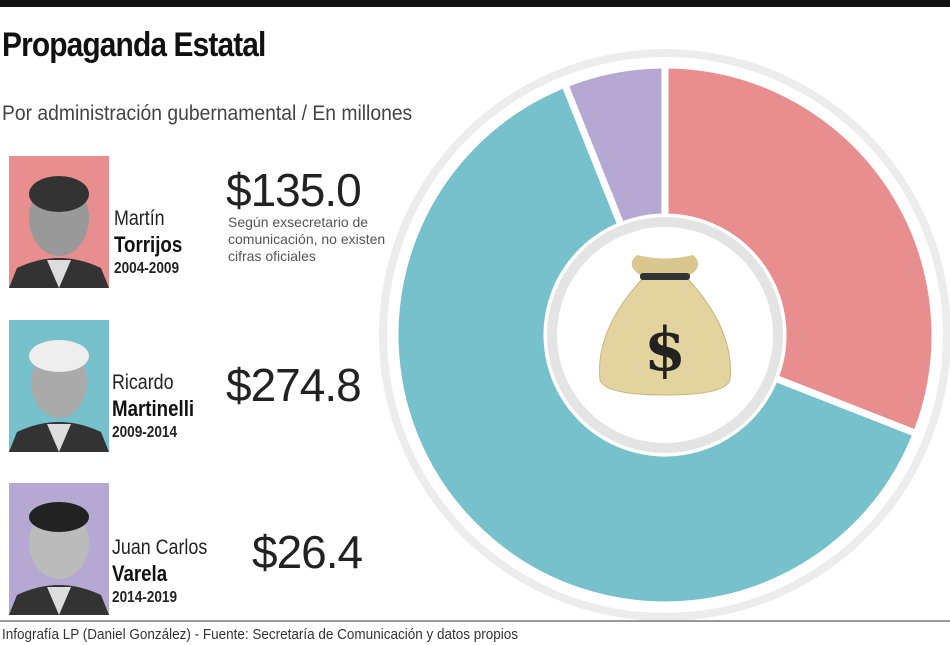  I want to click on amount-torrijos: $135.0, so click(294, 190).